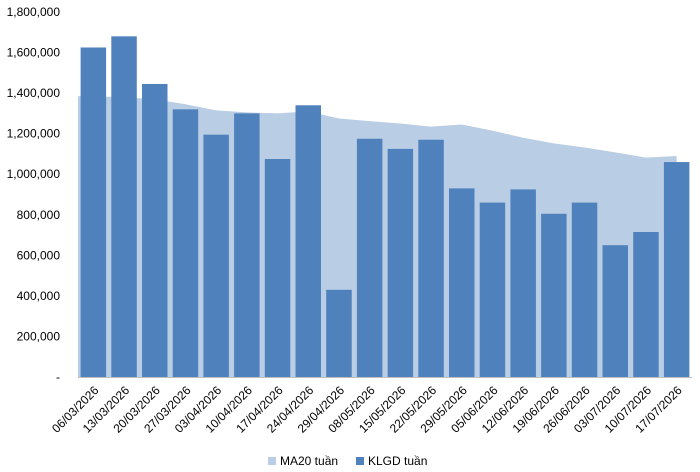  Describe the element at coordinates (309, 461) in the screenshot. I see `legend-label-ma20: MA20 tuần` at that location.